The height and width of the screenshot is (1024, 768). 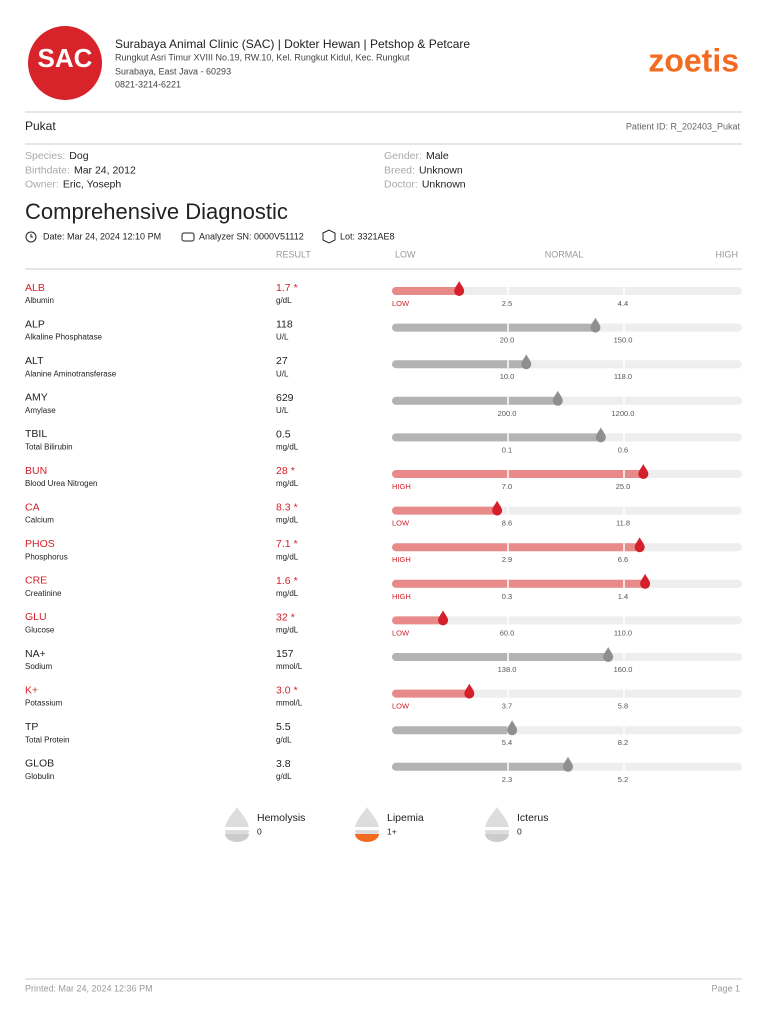 I want to click on ref-low: 7.0, so click(x=507, y=486).